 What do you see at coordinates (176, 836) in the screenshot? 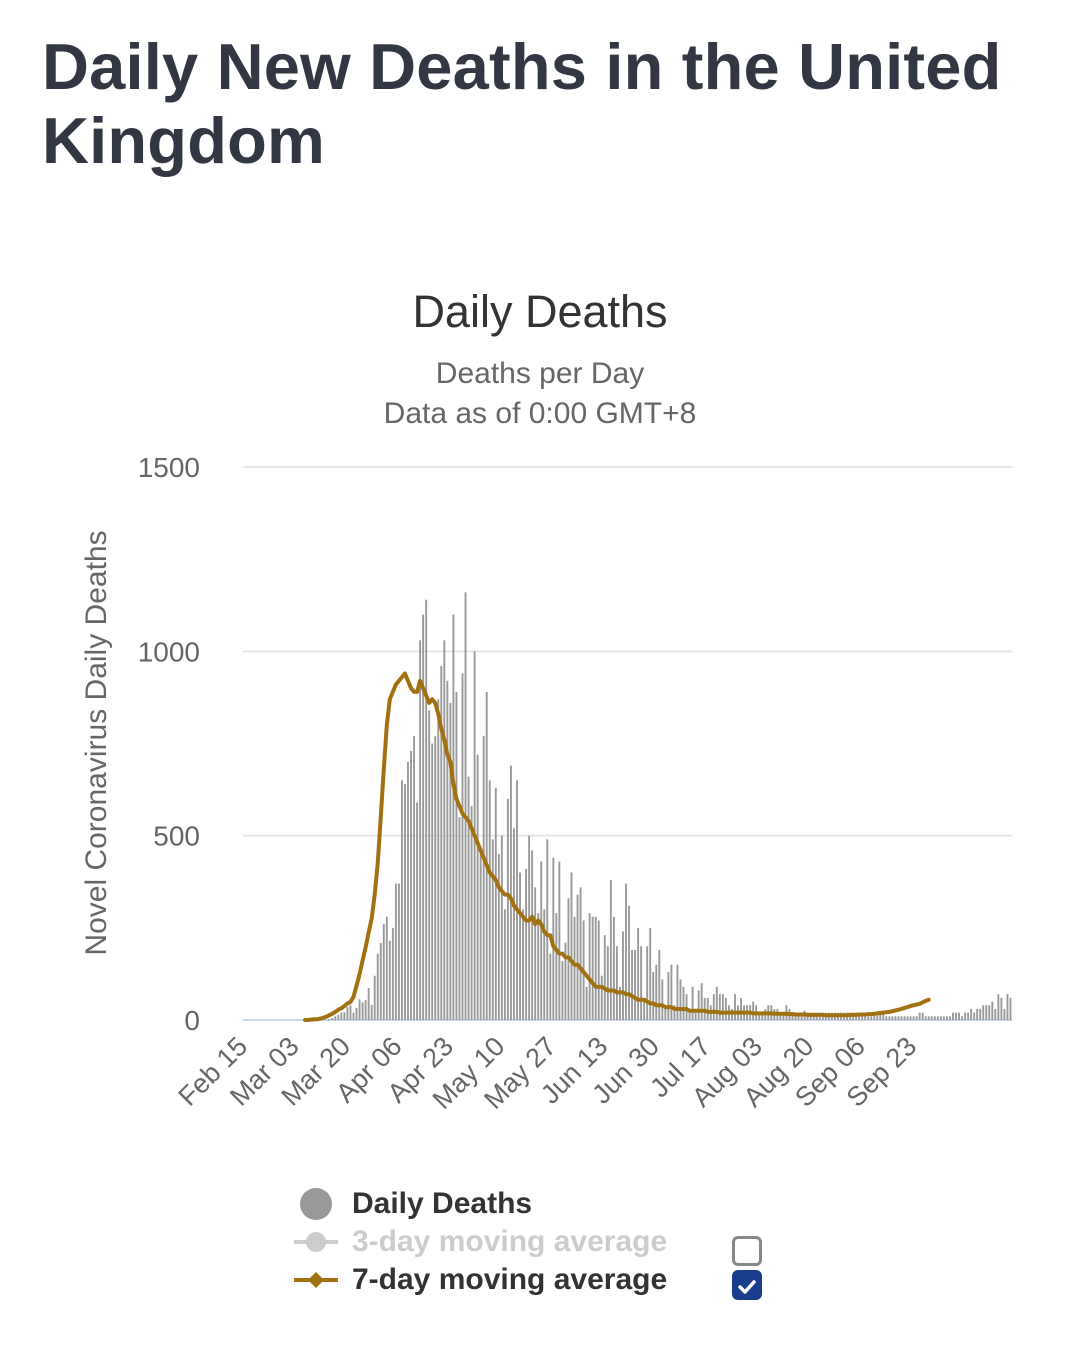
I see `y-tick-label: 500` at bounding box center [176, 836].